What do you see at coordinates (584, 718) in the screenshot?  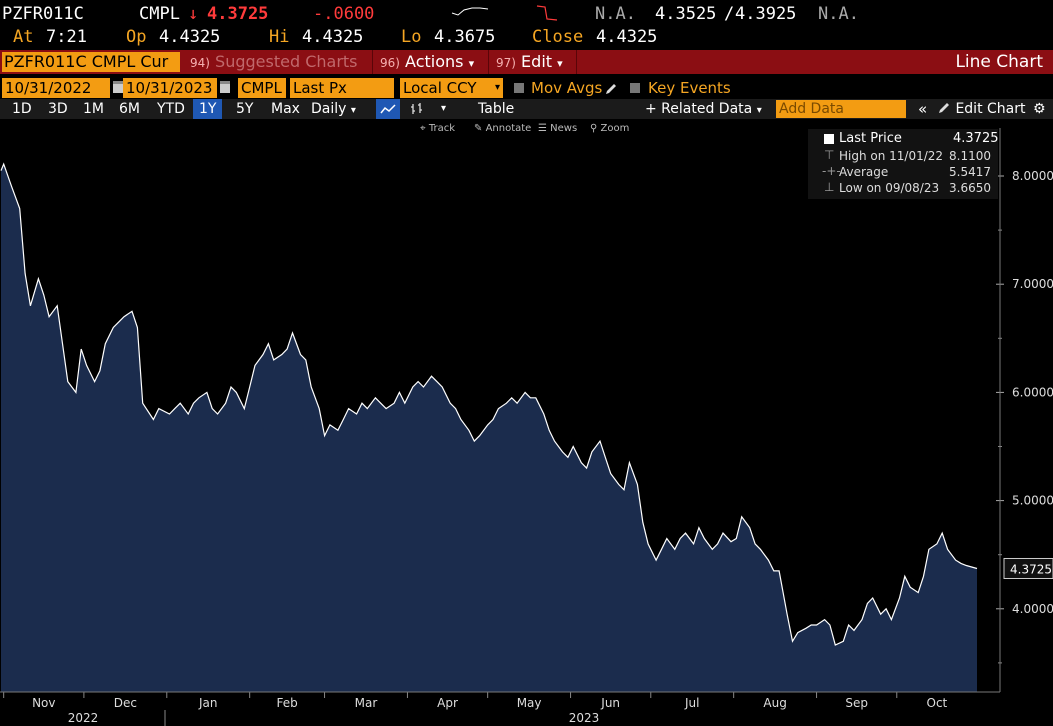 I see `x-year-label: 2023` at bounding box center [584, 718].